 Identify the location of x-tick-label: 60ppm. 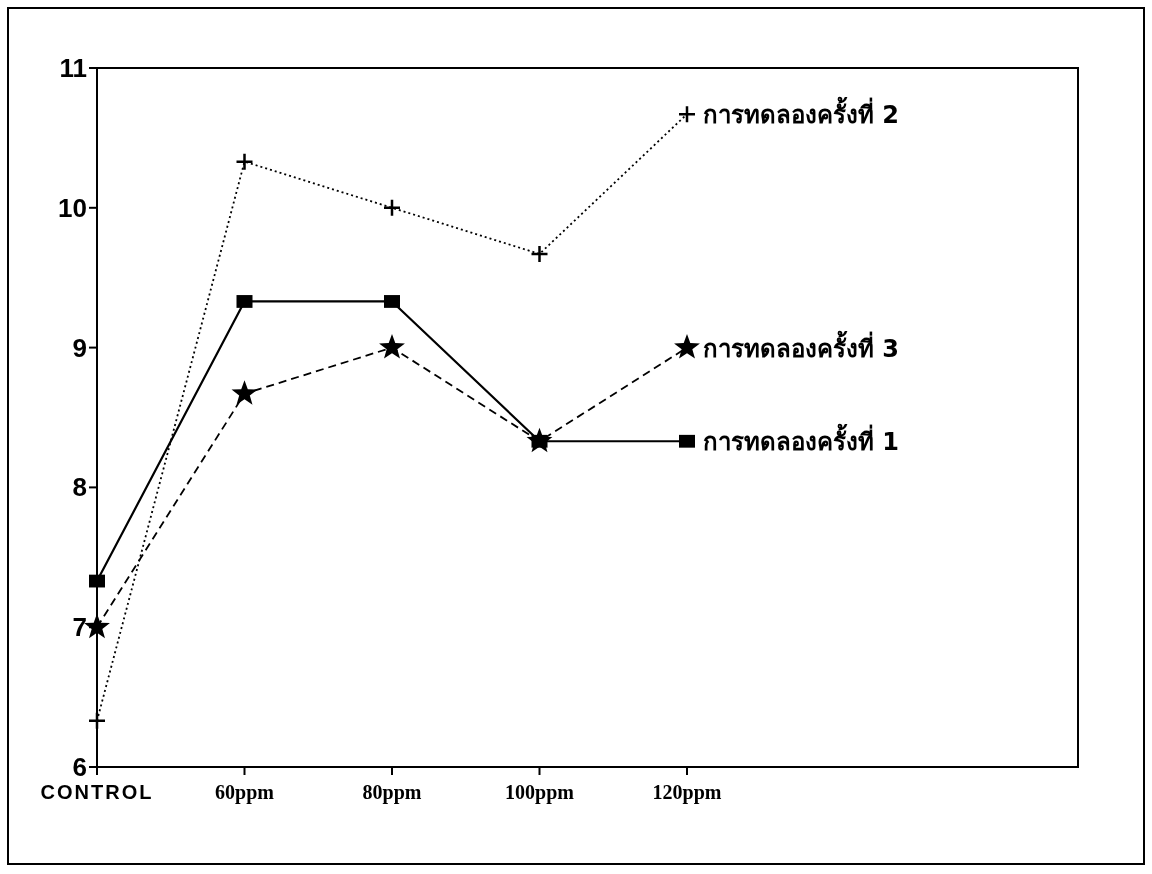
(245, 792).